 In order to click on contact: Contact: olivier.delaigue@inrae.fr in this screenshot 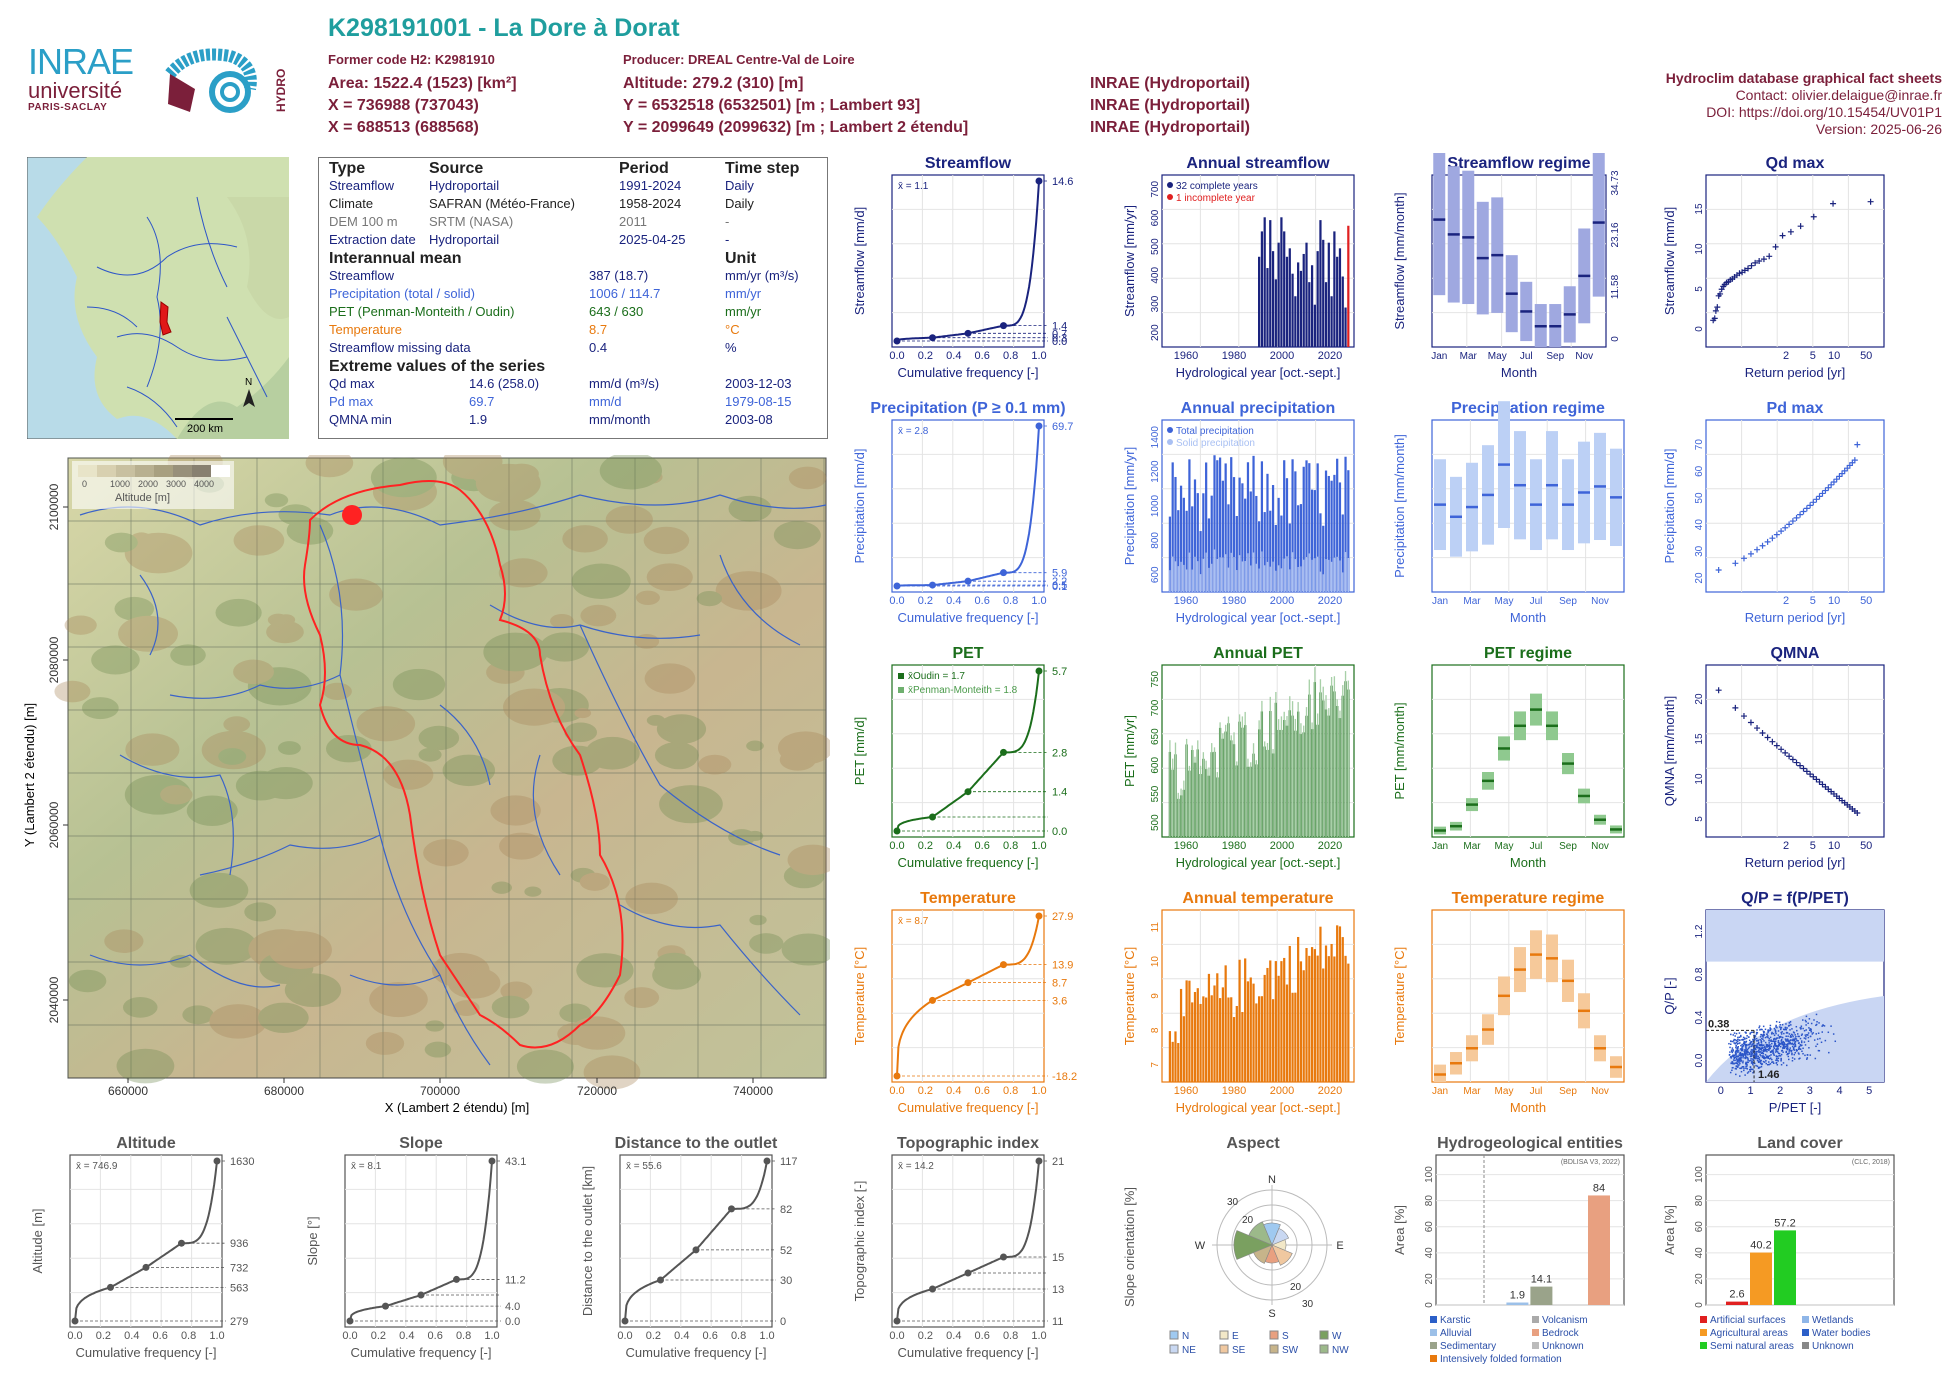, I will do `click(1838, 95)`.